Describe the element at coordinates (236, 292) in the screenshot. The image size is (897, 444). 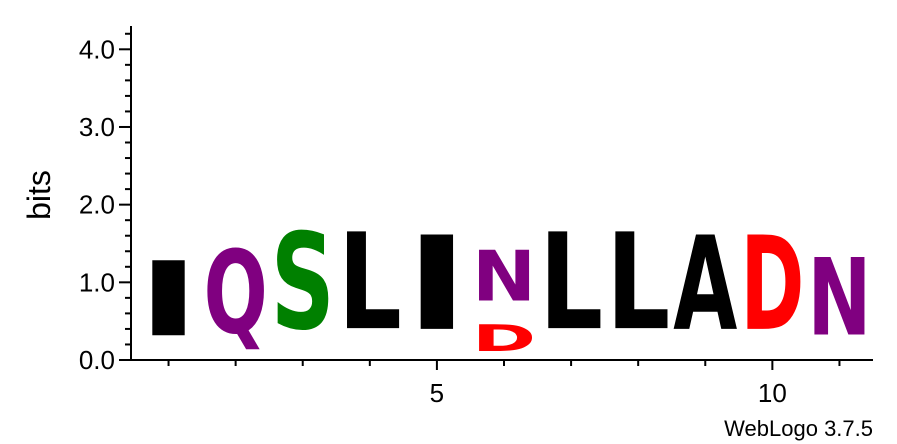
I see `logo-letter-q-pos2: Q` at that location.